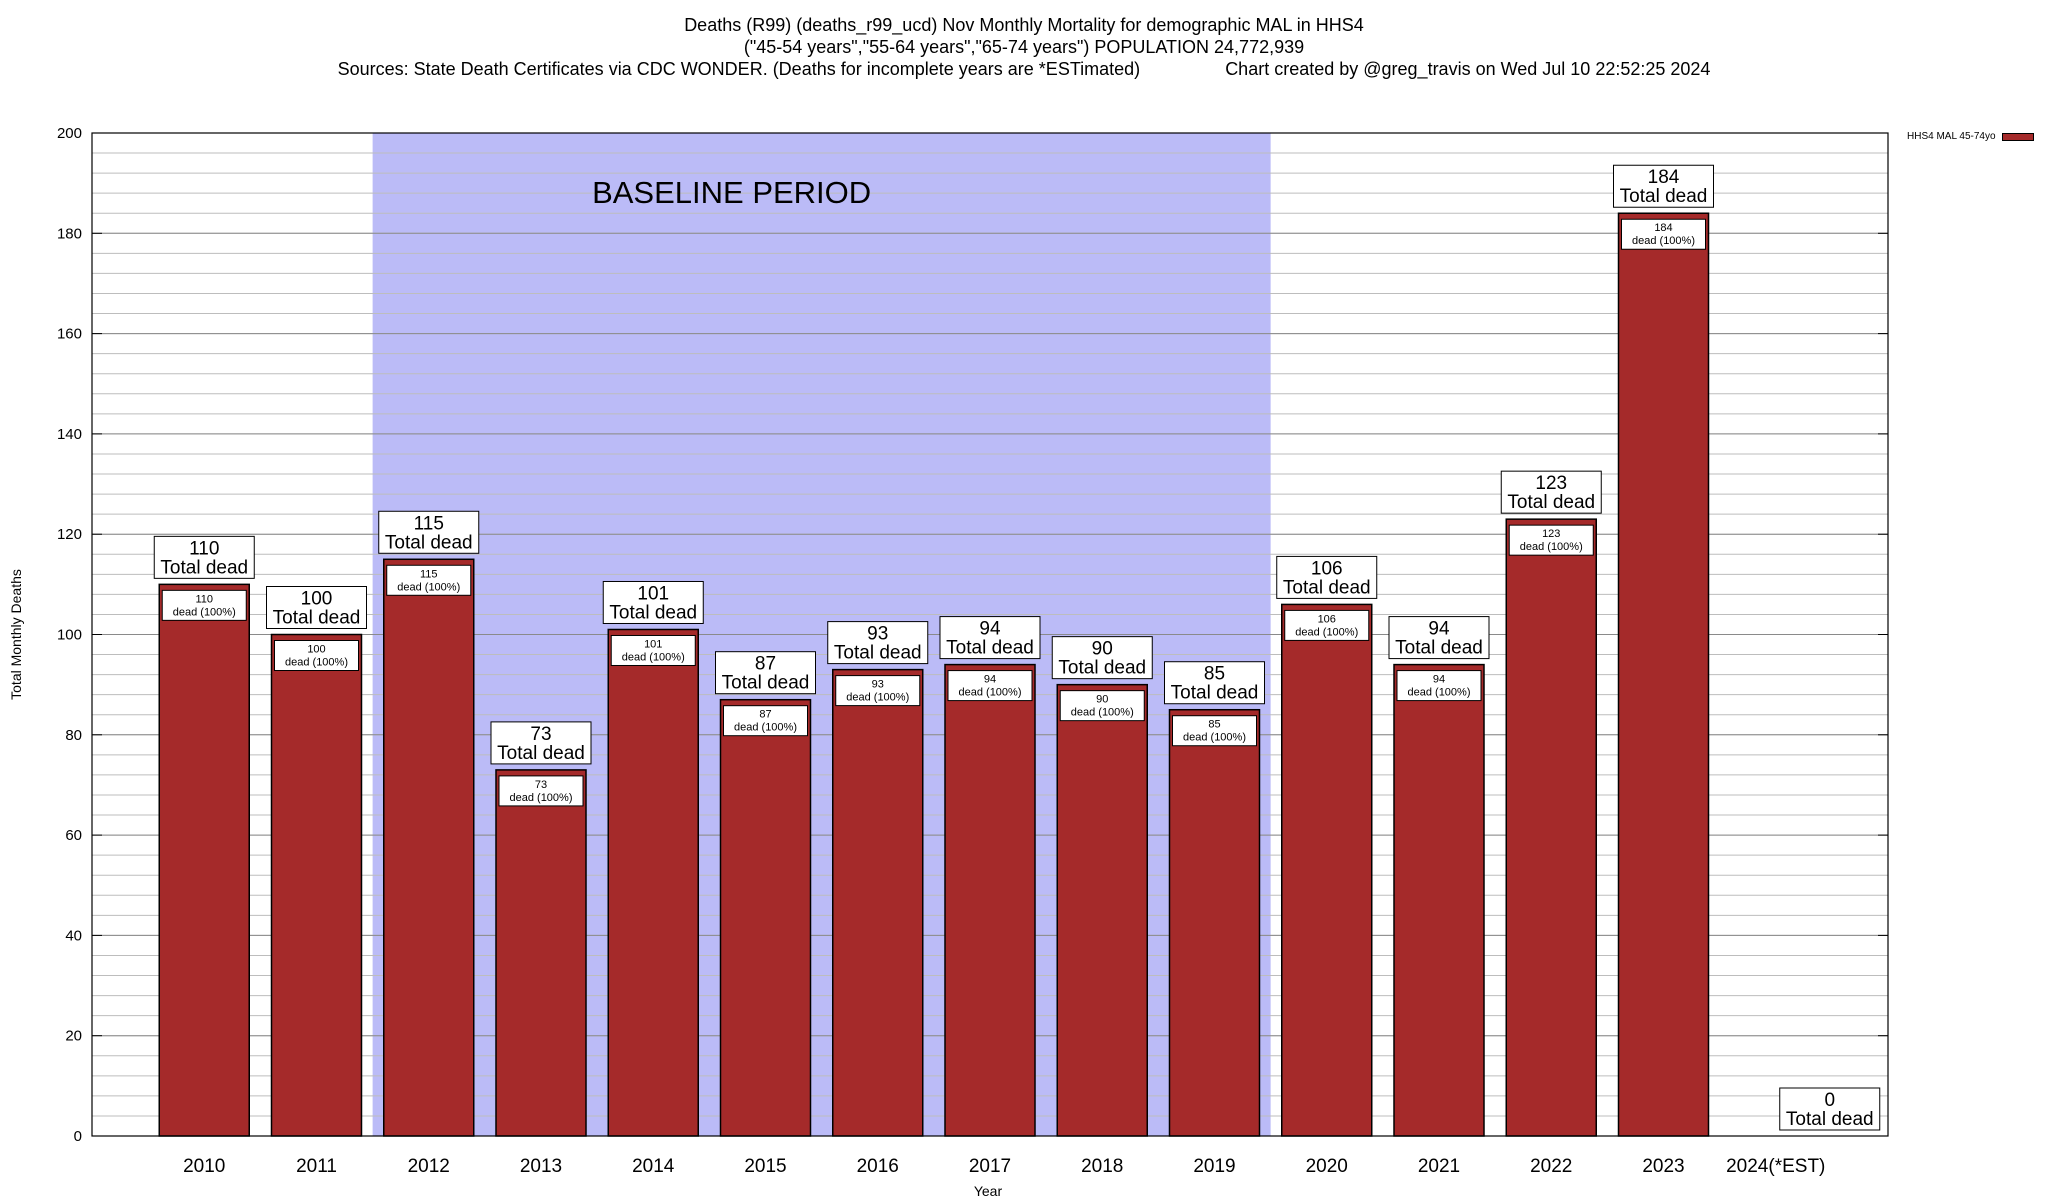 The image size is (2048, 1200). Describe the element at coordinates (69, 133) in the screenshot. I see `y-tick-label: 200` at that location.